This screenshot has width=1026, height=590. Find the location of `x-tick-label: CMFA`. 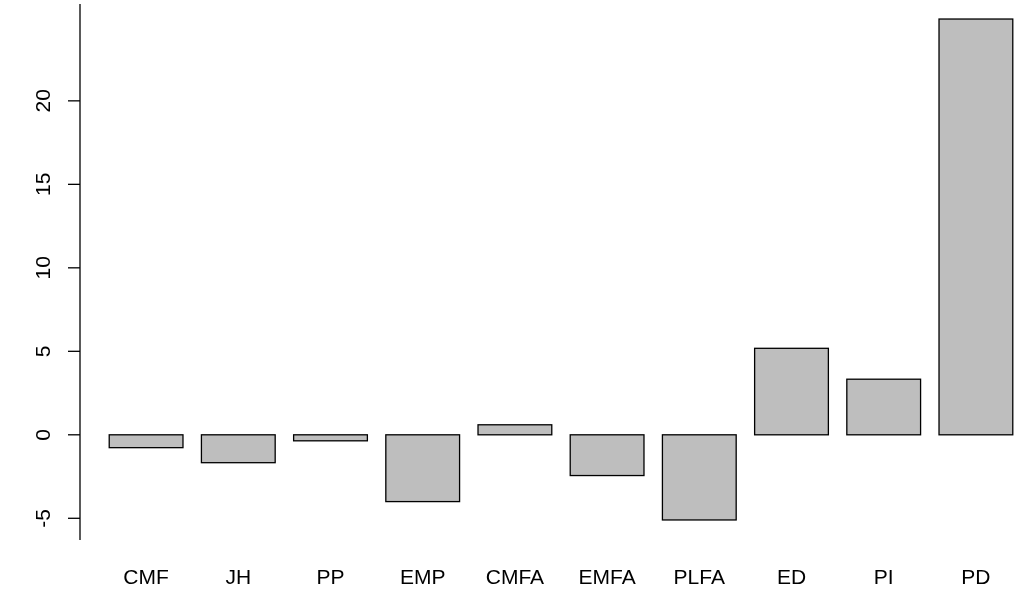

x-tick-label: CMFA is located at coordinates (515, 576).